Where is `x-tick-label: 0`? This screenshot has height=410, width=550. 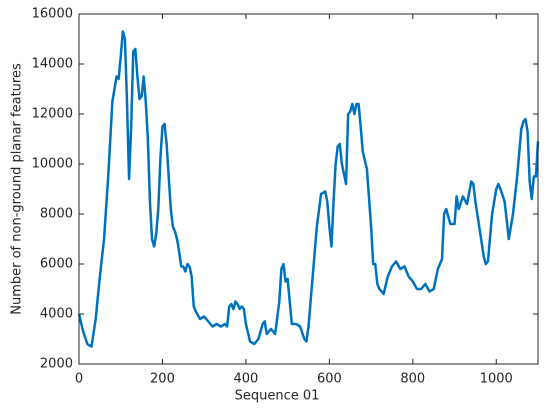
x-tick-label: 0 is located at coordinates (79, 379).